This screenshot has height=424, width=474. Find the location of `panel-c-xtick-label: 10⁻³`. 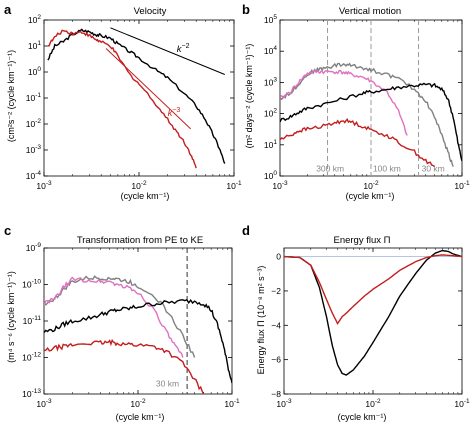

panel-c-xtick-label: 10⁻³ is located at coordinates (44, 403).